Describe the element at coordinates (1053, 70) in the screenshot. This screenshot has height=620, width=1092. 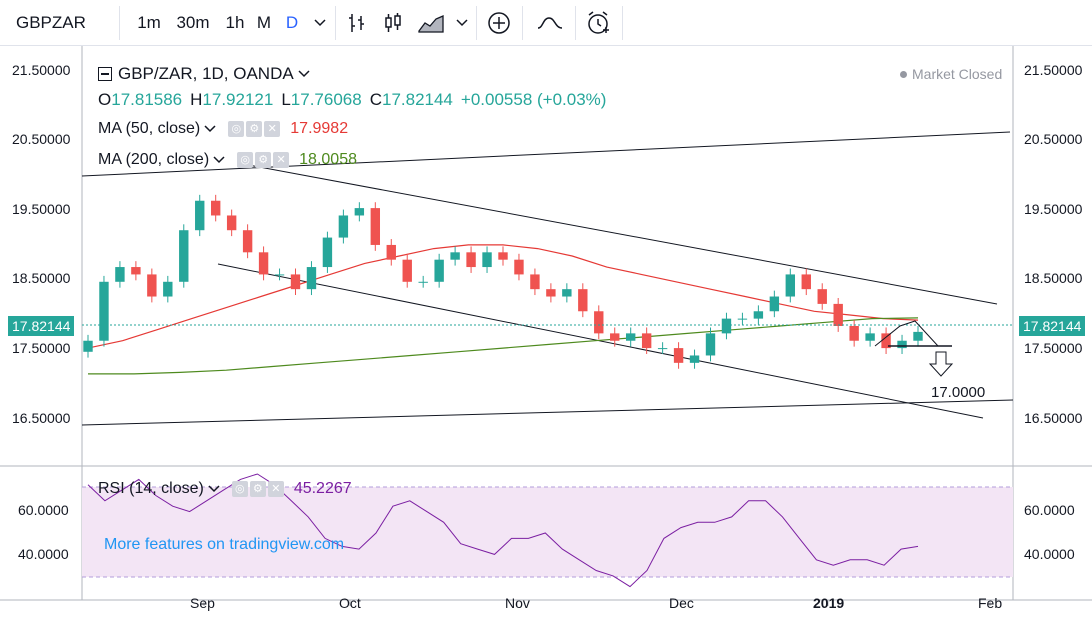
I see `price-axis-label-right: 21.50000` at that location.